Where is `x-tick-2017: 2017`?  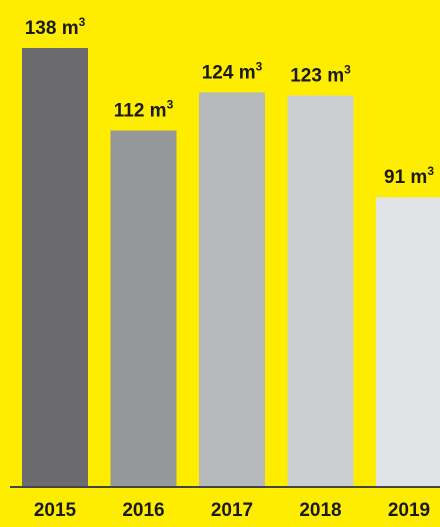 x-tick-2017: 2017 is located at coordinates (232, 510).